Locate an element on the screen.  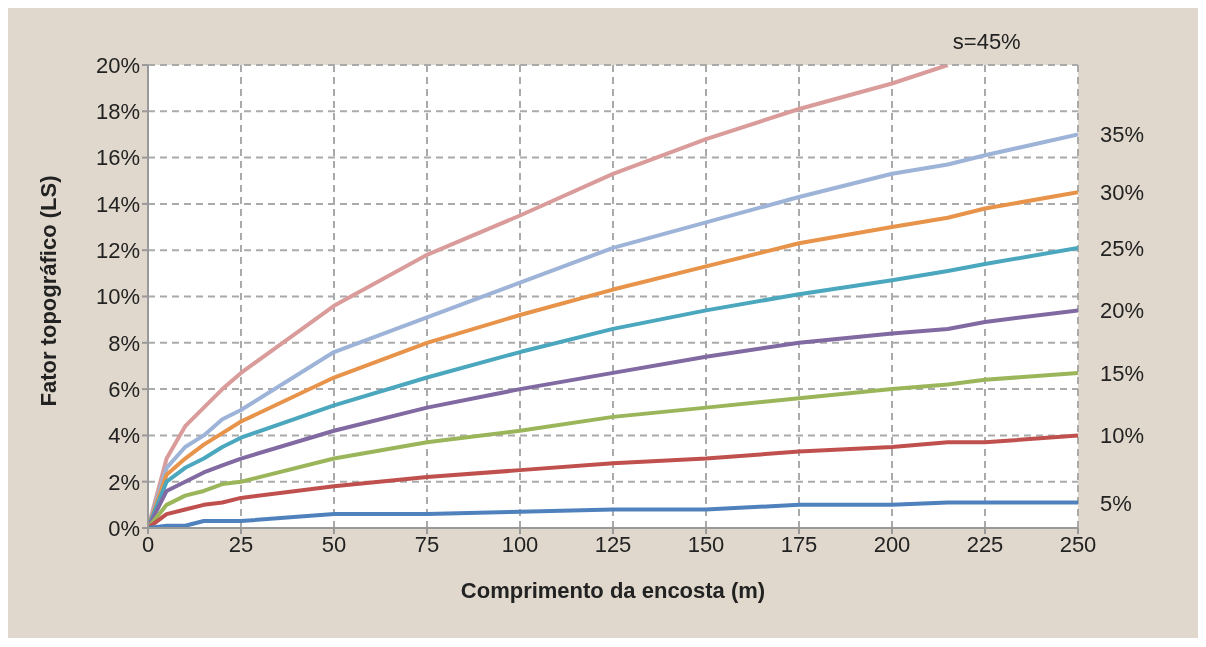
y-axis-title: Fator topográfico (LS) is located at coordinates (48, 291).